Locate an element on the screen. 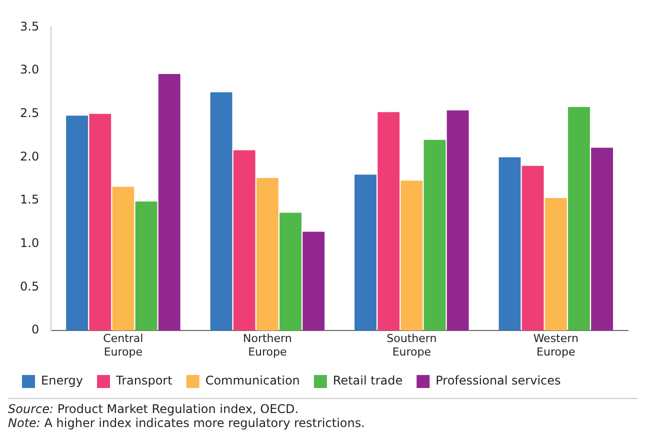 This screenshot has height=442, width=646. y-tick-label: 0 is located at coordinates (35, 329).